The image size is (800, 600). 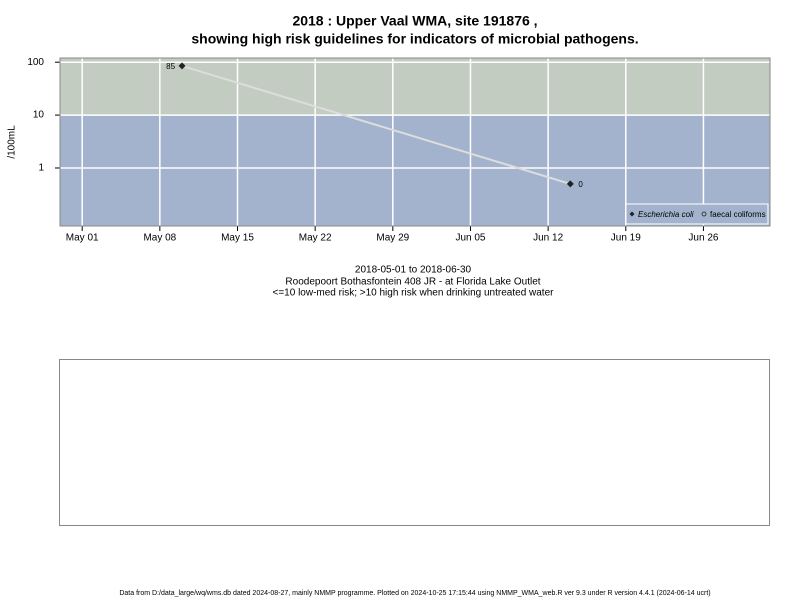 What do you see at coordinates (12, 142) in the screenshot?
I see `y-axis-label: /100mL` at bounding box center [12, 142].